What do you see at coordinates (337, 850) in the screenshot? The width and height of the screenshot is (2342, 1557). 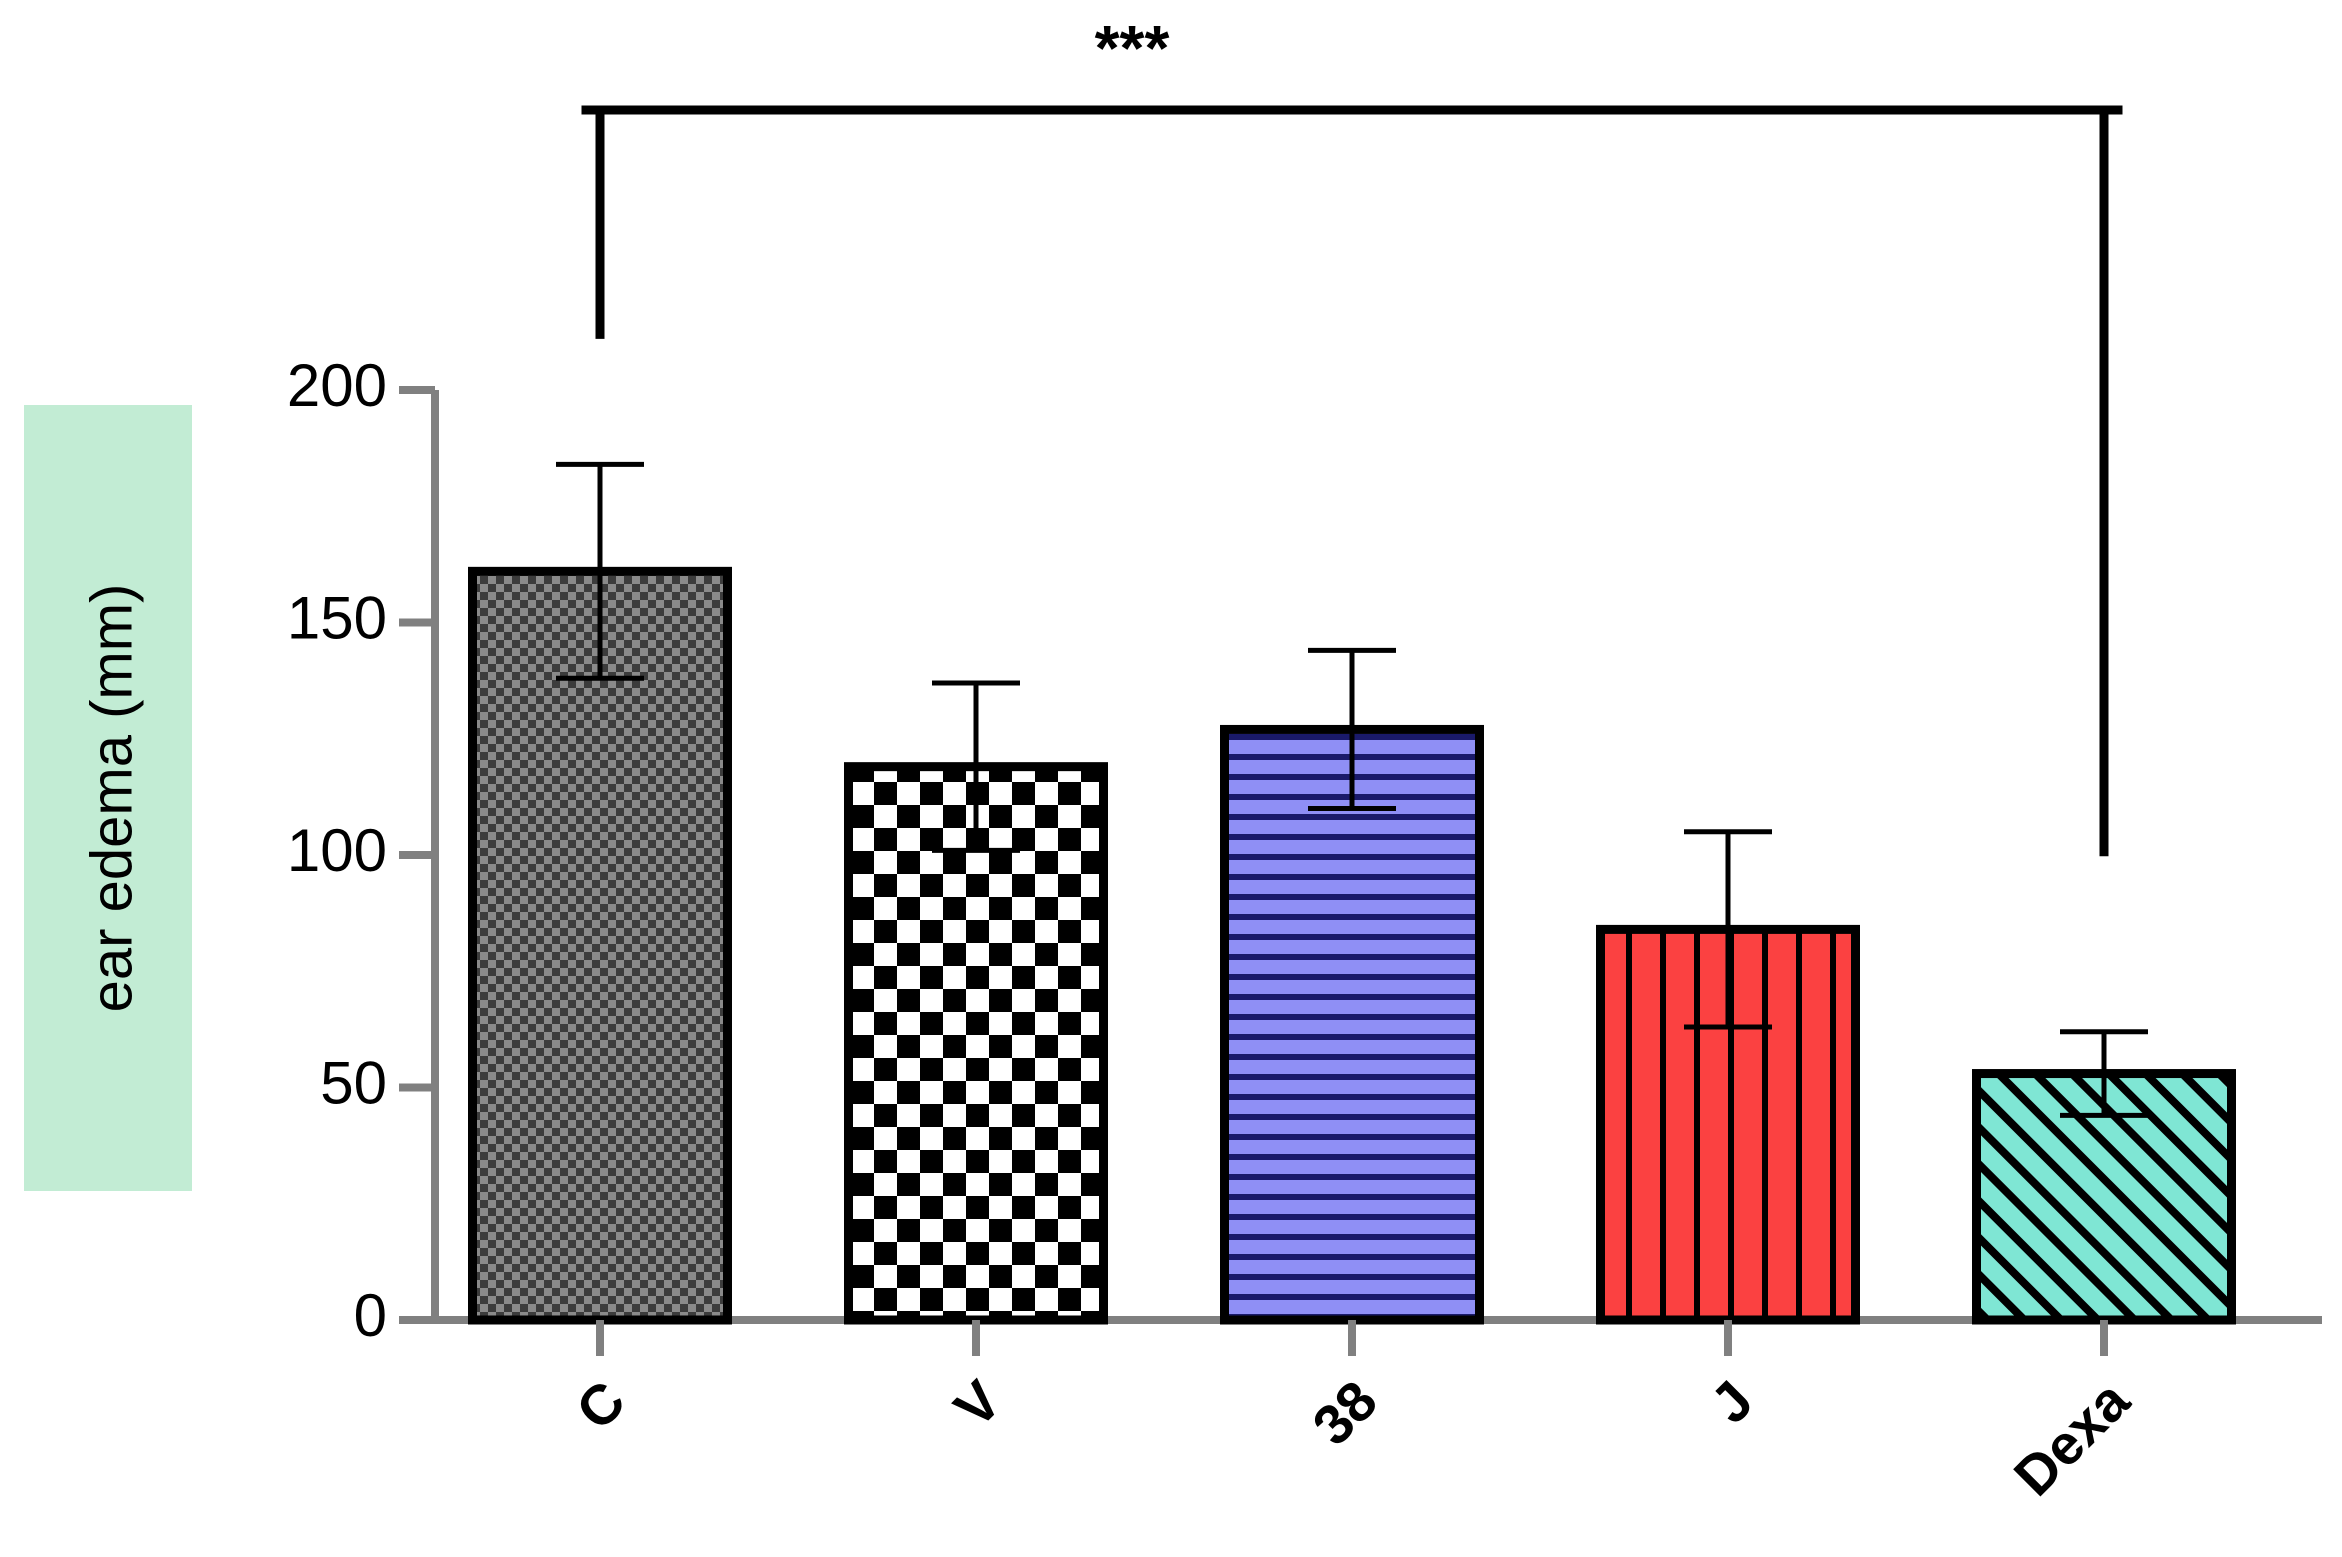 I see `y-tick-label: 100` at bounding box center [337, 850].